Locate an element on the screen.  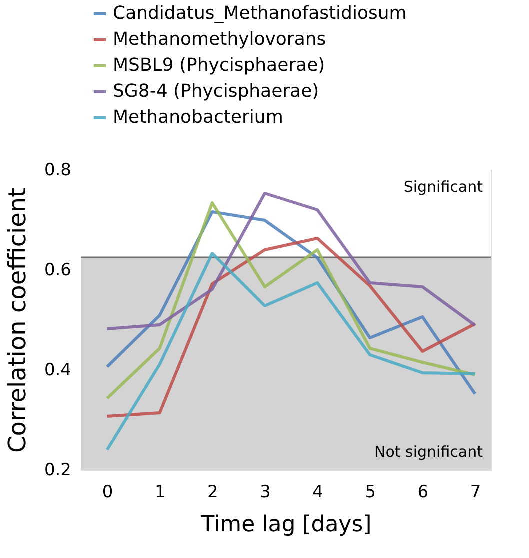
band-label: Not significant is located at coordinates (429, 452).